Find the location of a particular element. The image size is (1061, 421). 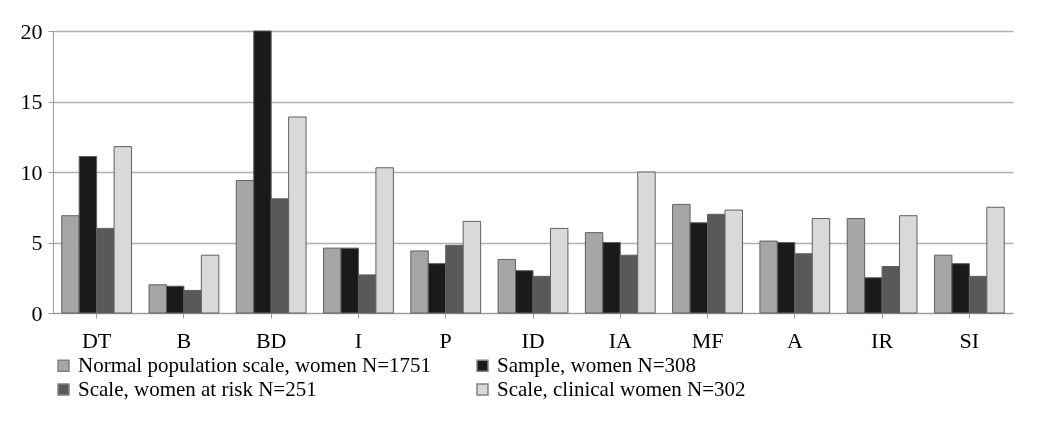

x-tick-label: SI is located at coordinates (969, 340).